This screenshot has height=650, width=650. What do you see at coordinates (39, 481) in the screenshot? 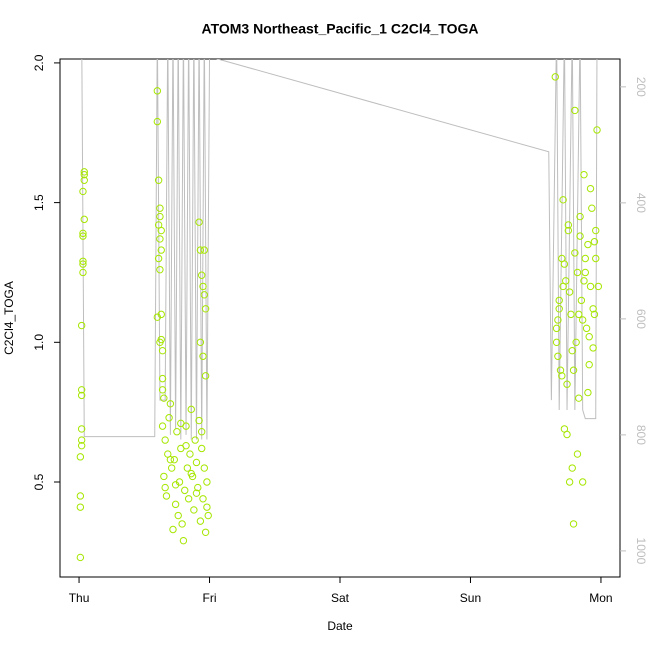
I see `y-tick-label: 0.5` at bounding box center [39, 481].